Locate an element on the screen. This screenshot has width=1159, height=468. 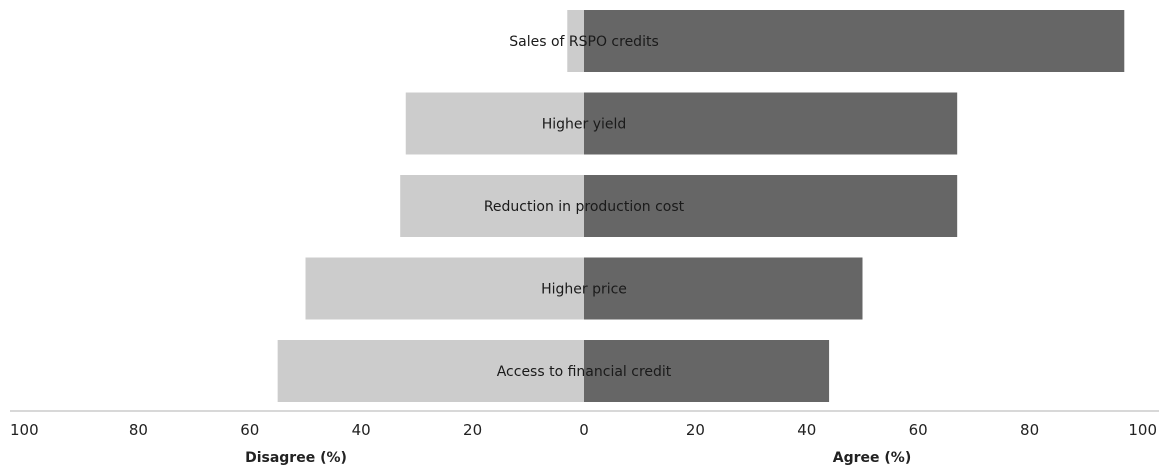
bar-agree-reduction-in-production-cost is located at coordinates (771, 206).